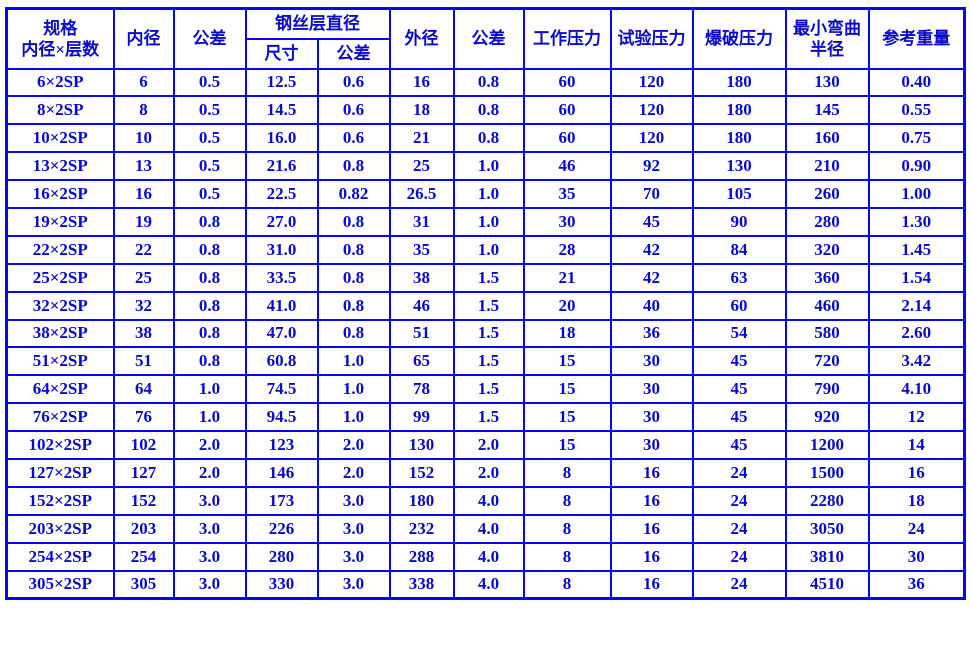 This screenshot has width=971, height=645. Describe the element at coordinates (567, 472) in the screenshot. I see `cell: 8` at that location.